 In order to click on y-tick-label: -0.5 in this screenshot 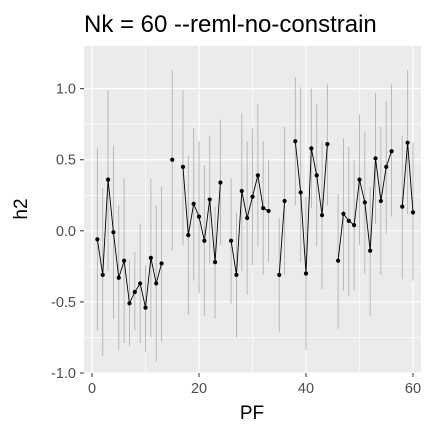, I will do `click(63, 303)`.